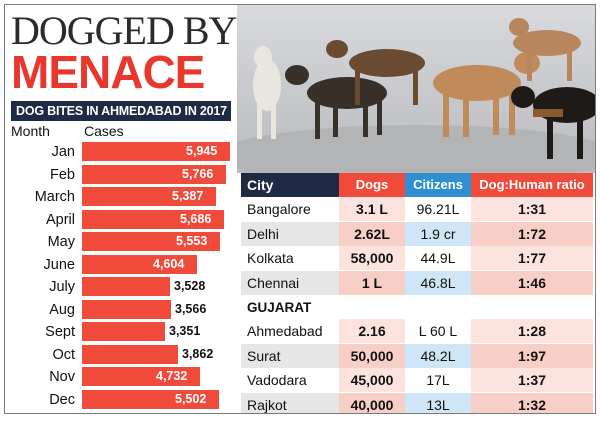 The height and width of the screenshot is (422, 600). Describe the element at coordinates (30, 131) in the screenshot. I see `month-column-label: Month` at that location.